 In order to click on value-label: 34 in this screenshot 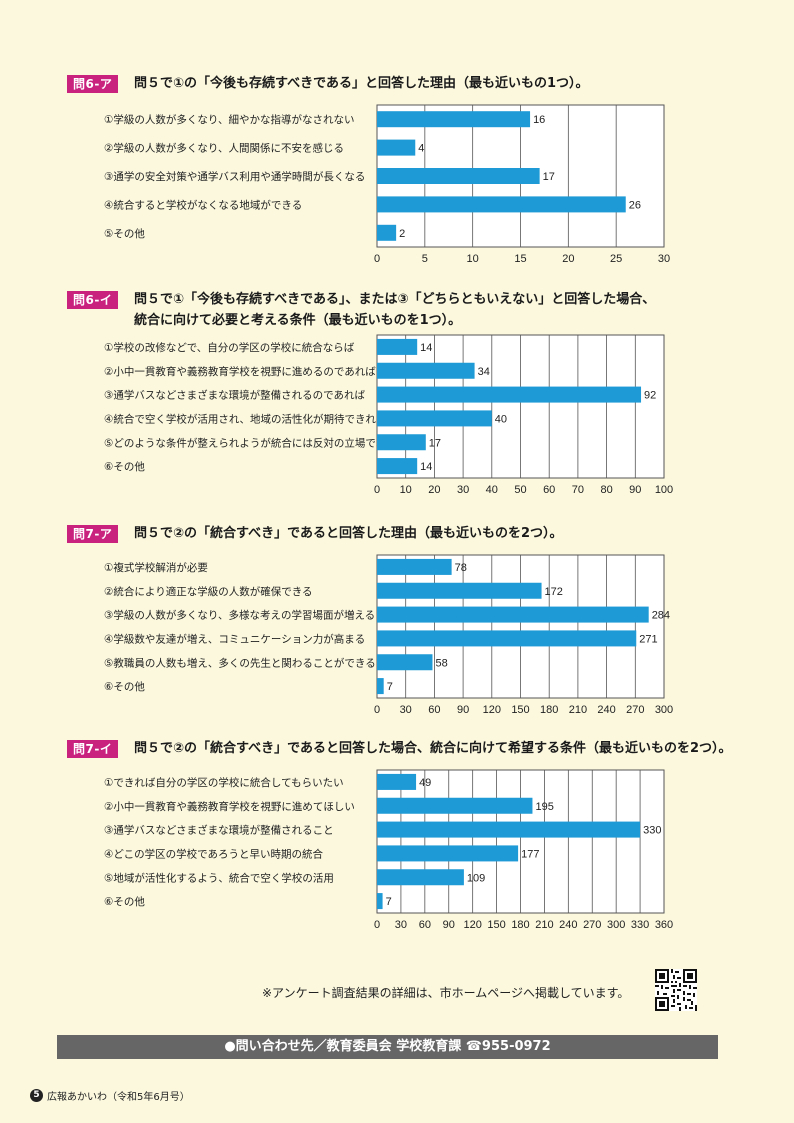, I will do `click(484, 372)`.